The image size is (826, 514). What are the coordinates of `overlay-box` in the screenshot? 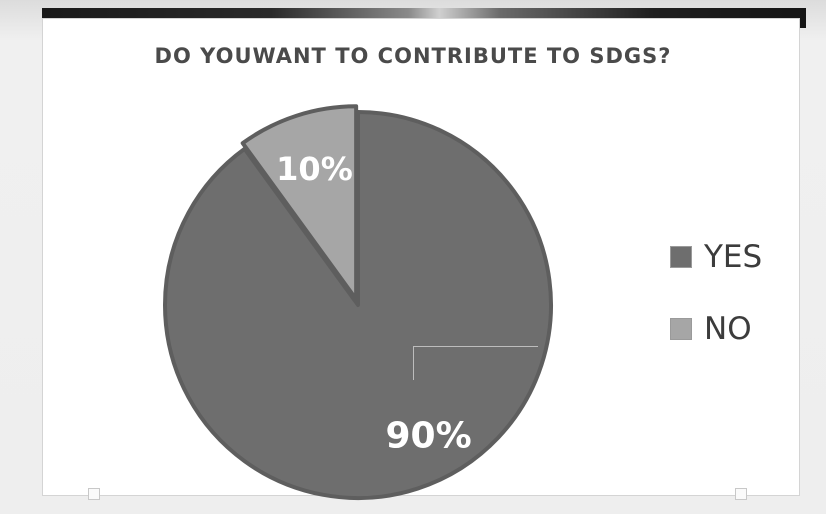 It's located at (475, 363).